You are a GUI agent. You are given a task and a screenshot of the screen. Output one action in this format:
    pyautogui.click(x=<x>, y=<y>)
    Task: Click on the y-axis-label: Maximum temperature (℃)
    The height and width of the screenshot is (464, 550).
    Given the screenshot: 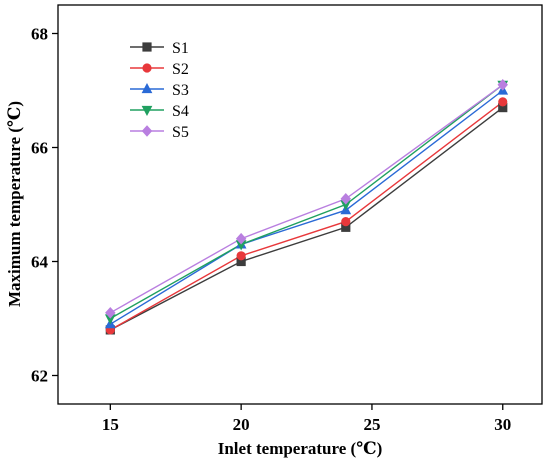 What is the action you would take?
    pyautogui.click(x=14, y=204)
    